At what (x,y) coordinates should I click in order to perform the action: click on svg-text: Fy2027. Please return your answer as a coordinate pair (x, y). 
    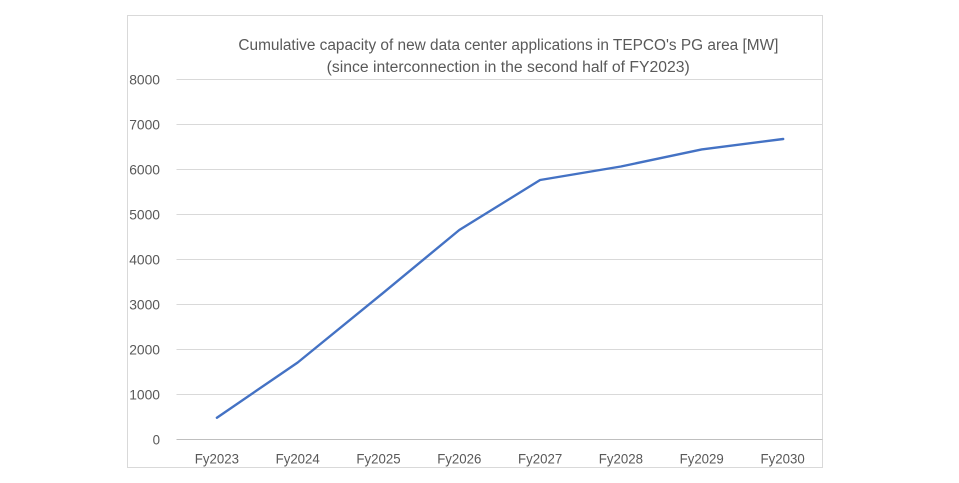
    Looking at the image, I should click on (540, 459).